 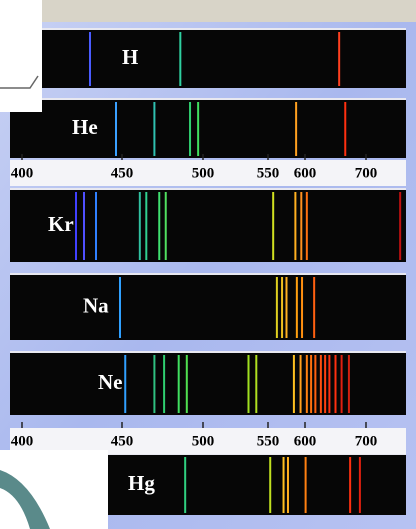 What do you see at coordinates (85, 127) in the screenshot?
I see `element-label: He` at bounding box center [85, 127].